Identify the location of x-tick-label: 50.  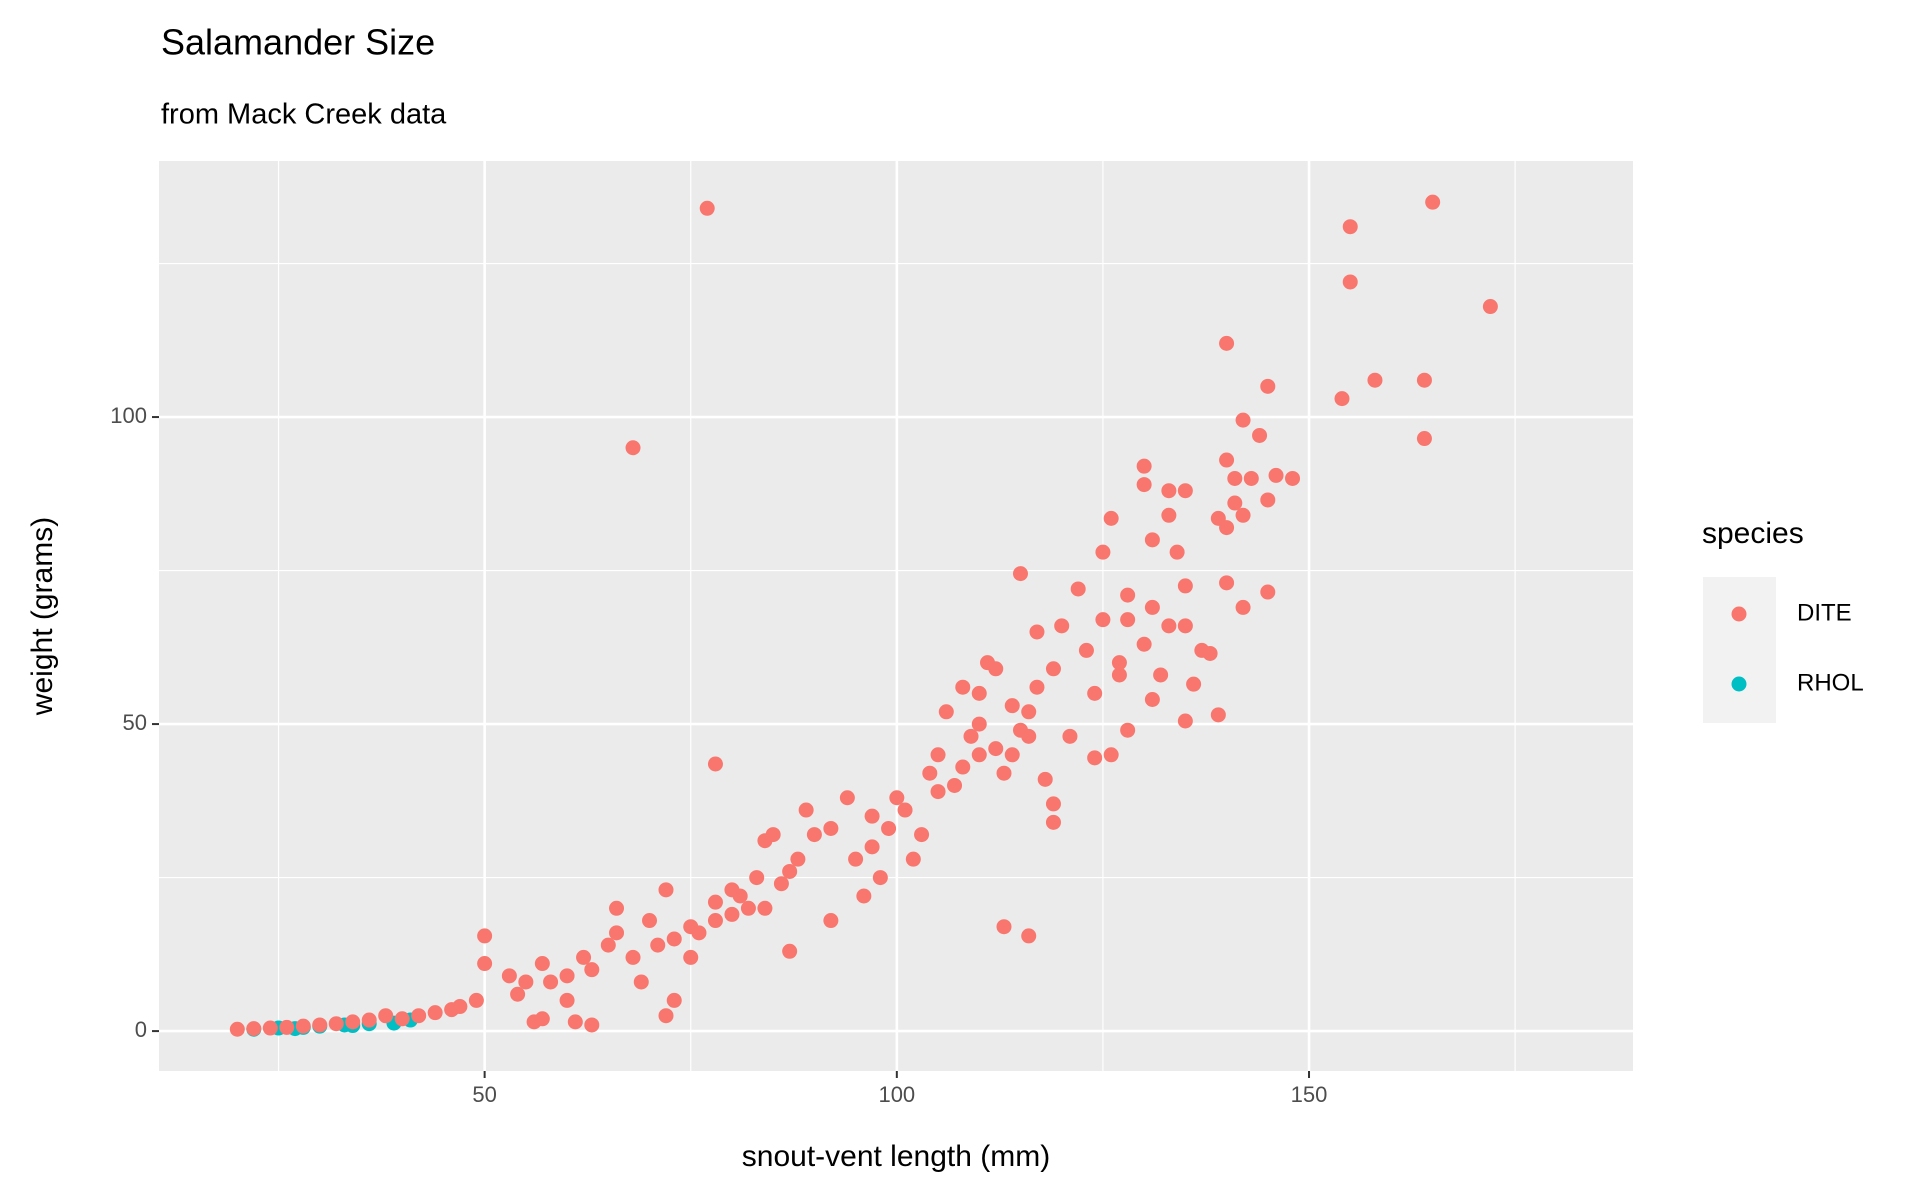
(484, 1094).